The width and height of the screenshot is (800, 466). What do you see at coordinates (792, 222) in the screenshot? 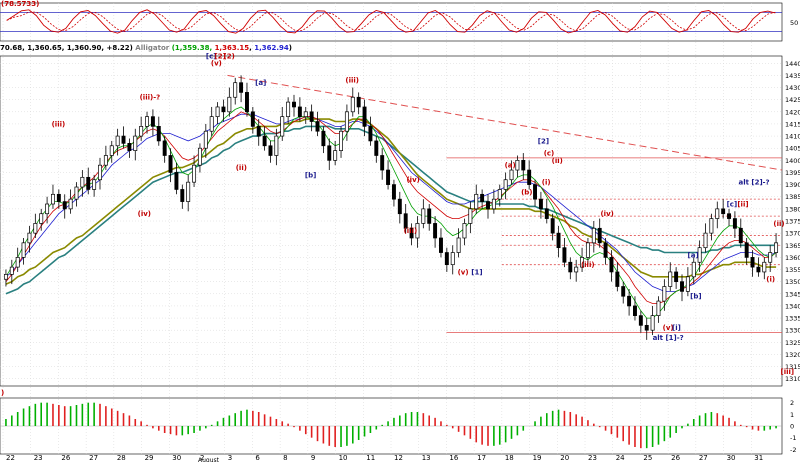
I see `y-tick-label: 1375` at bounding box center [792, 222].